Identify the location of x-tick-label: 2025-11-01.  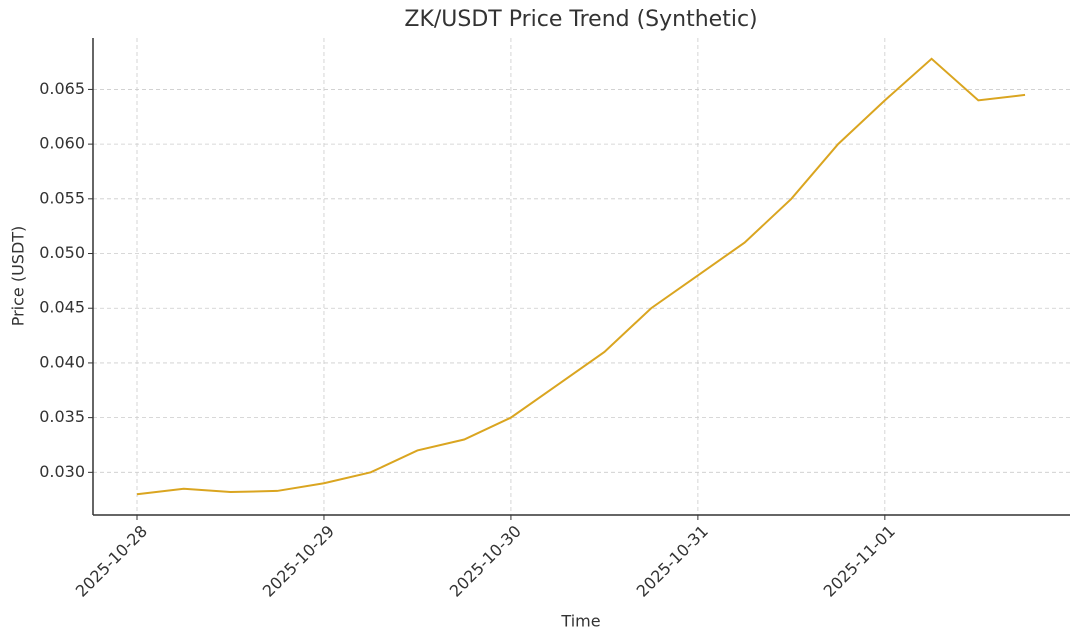
(859, 561).